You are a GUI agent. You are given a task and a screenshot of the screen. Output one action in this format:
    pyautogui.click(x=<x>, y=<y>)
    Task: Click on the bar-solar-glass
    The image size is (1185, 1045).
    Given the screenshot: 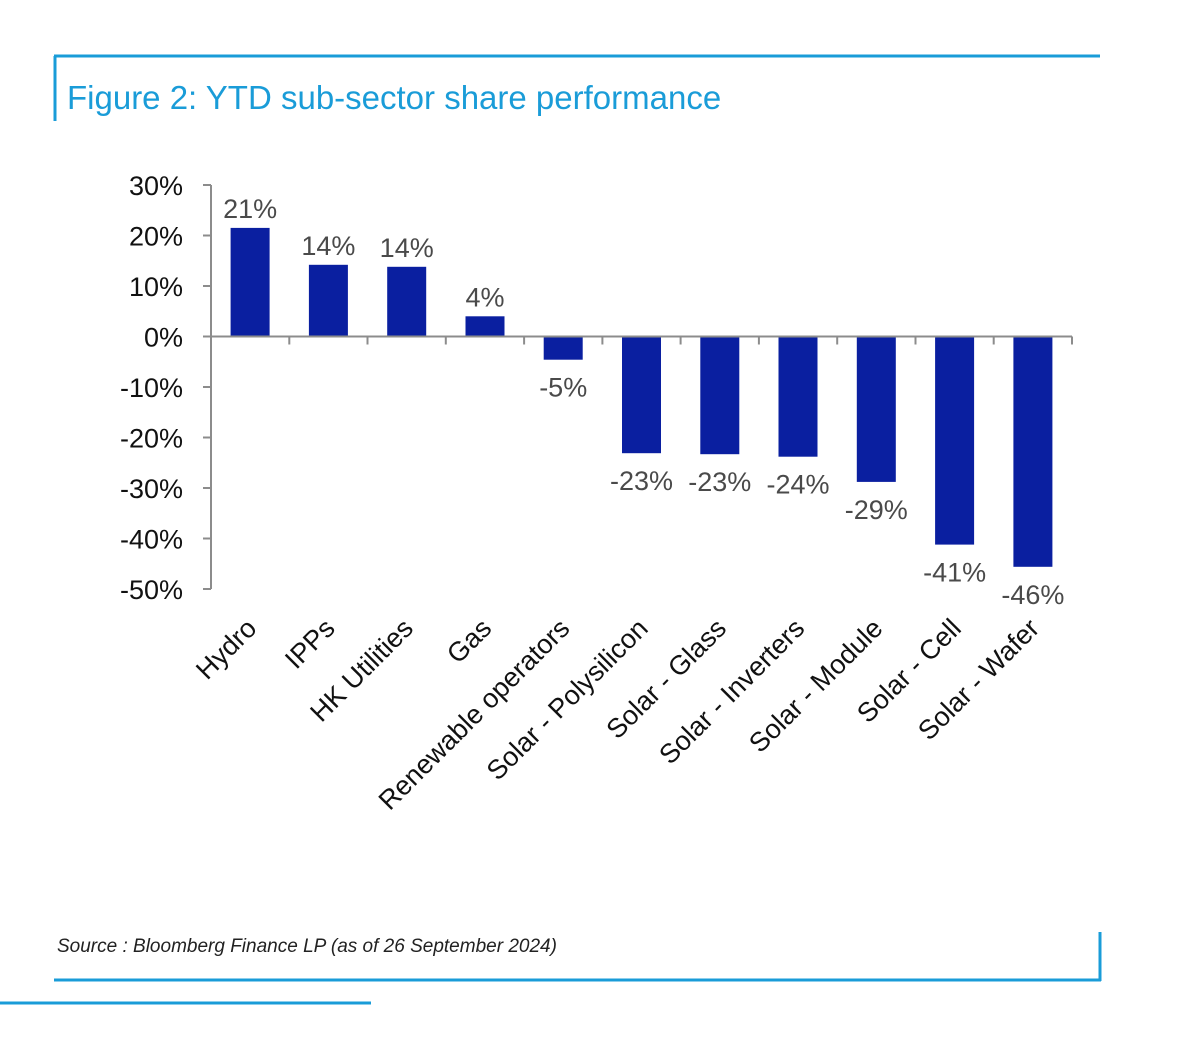 What is the action you would take?
    pyautogui.click(x=720, y=395)
    